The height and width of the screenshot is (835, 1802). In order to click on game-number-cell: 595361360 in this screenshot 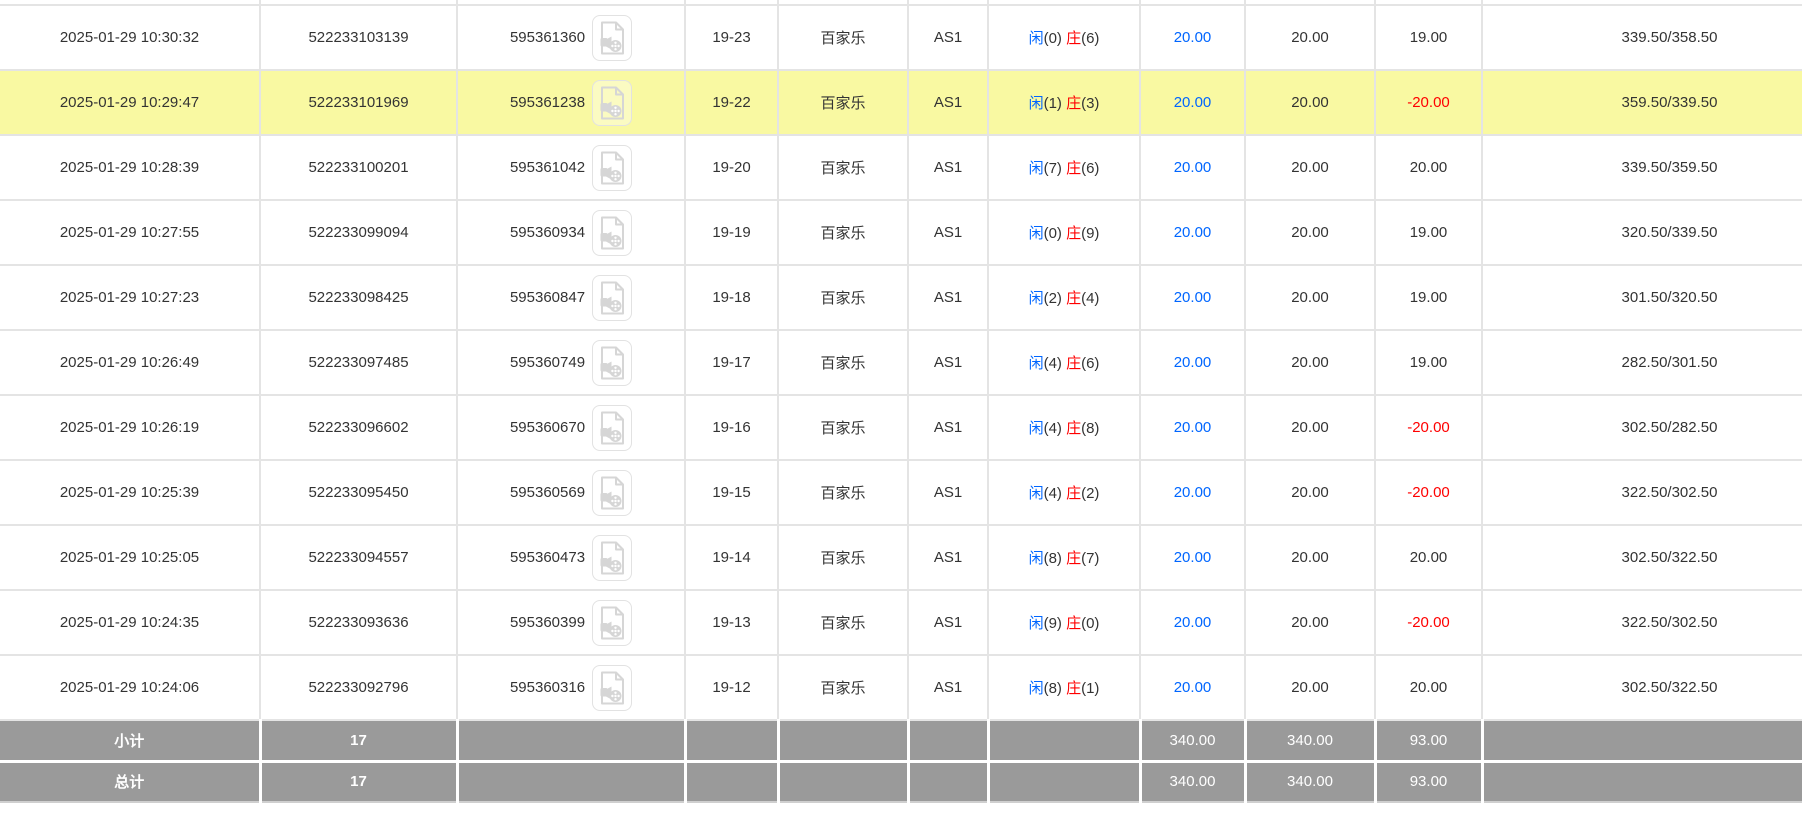, I will do `click(571, 38)`.